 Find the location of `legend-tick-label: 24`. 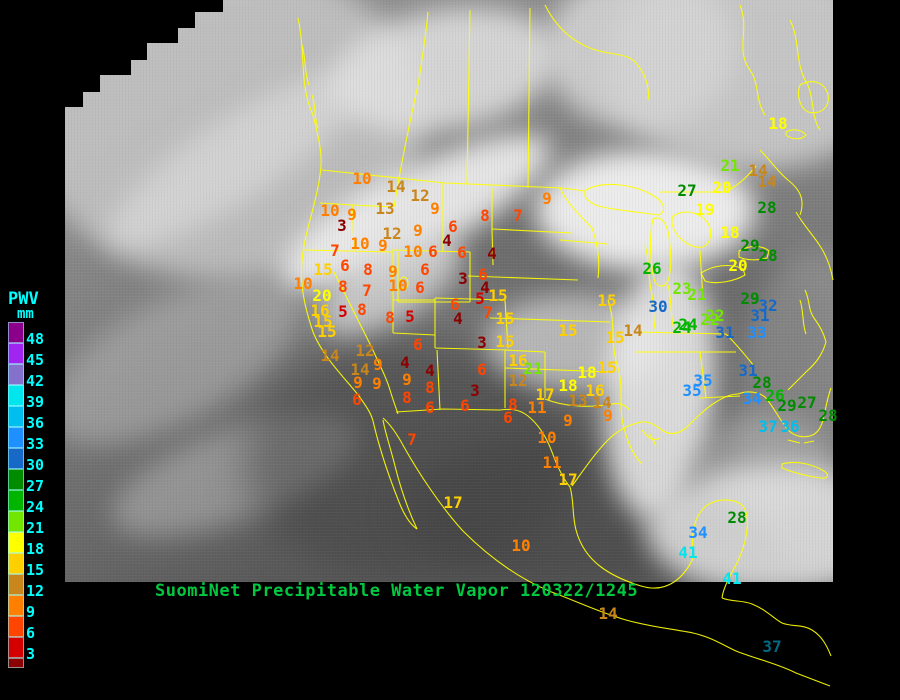

legend-tick-label: 24 is located at coordinates (35, 507).